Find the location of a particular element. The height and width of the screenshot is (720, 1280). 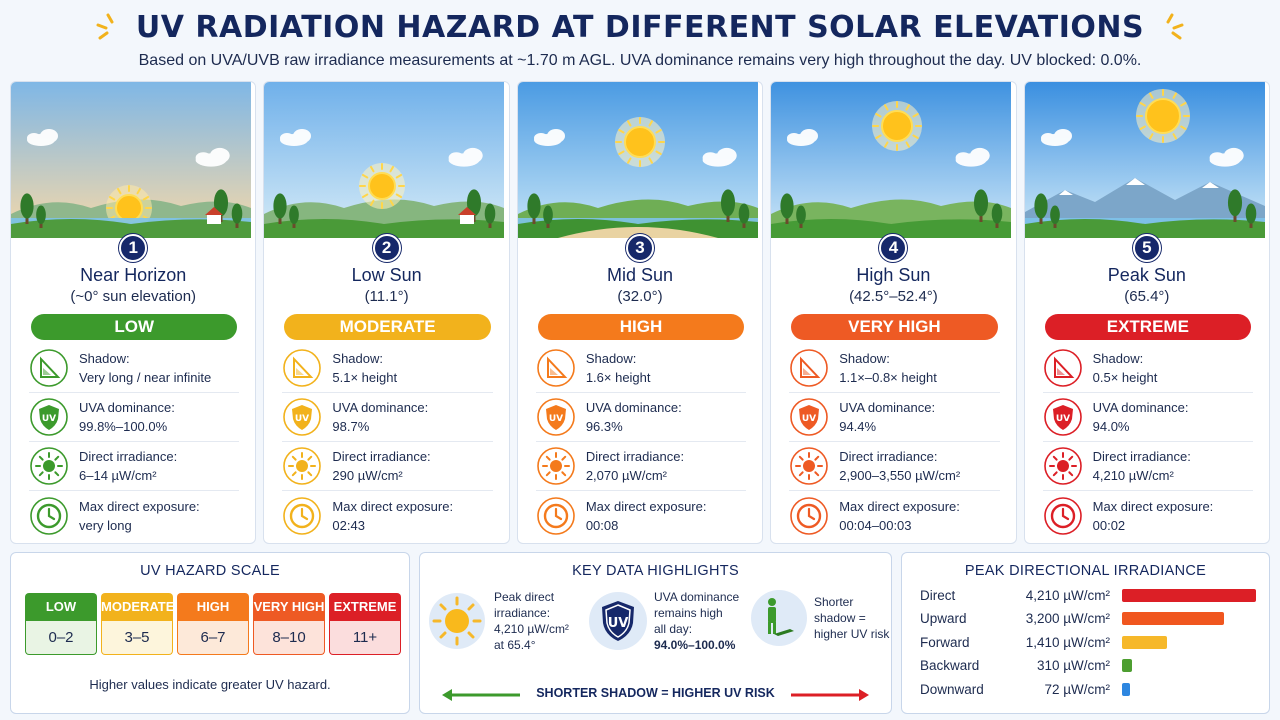

shadow-highlight: Shorter shadow = higher UV risk is located at coordinates (819, 618).